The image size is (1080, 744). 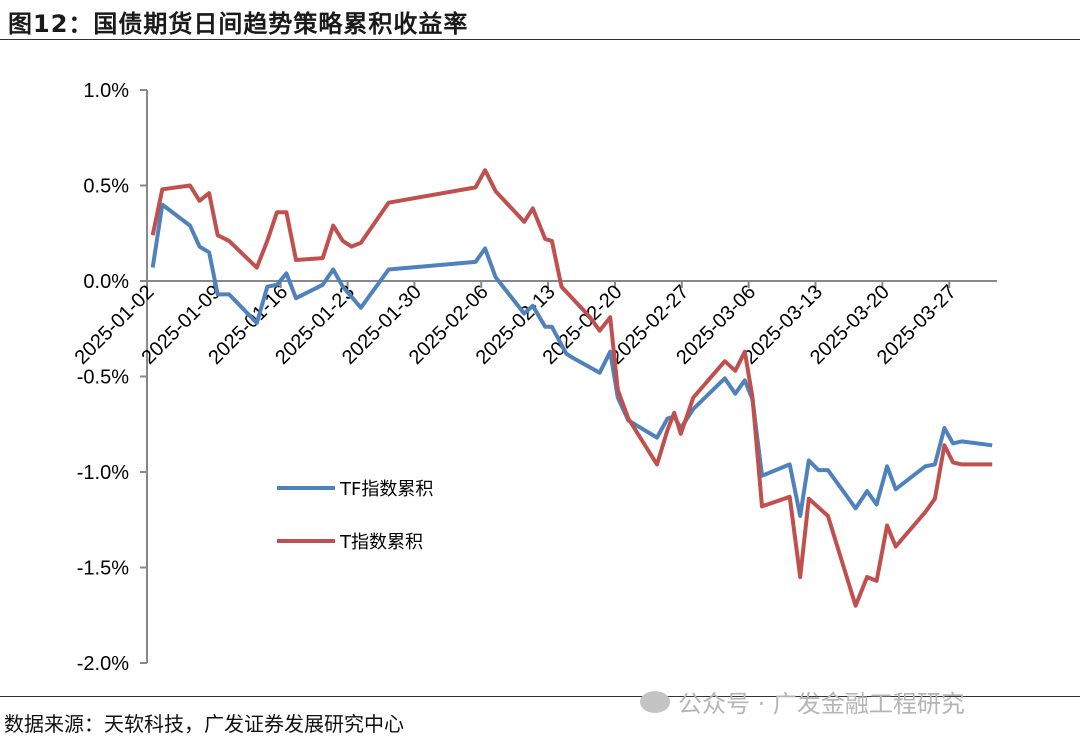 I want to click on y-tick-label: 0.0%, so click(x=106, y=282).